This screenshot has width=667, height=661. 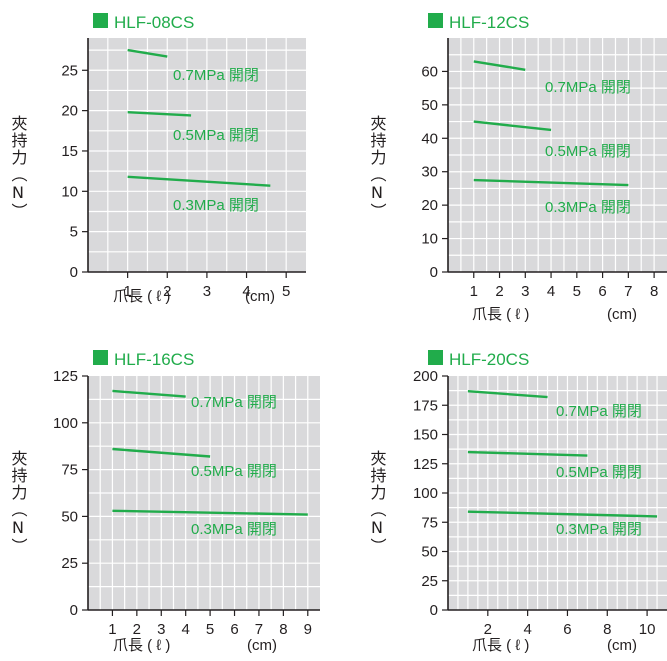 What do you see at coordinates (429, 71) in the screenshot?
I see `y-tick-label: 60` at bounding box center [429, 71].